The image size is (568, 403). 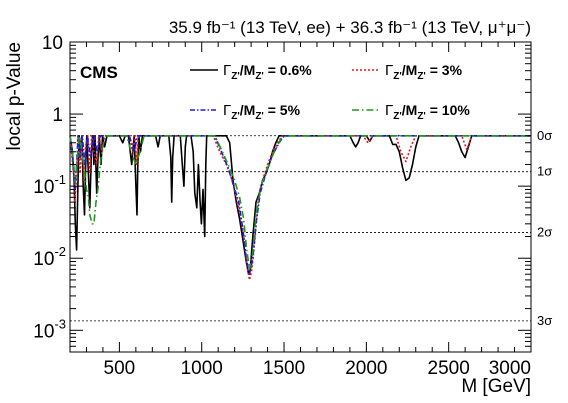 I want to click on x-tick-label-3: 2000, so click(x=366, y=368).